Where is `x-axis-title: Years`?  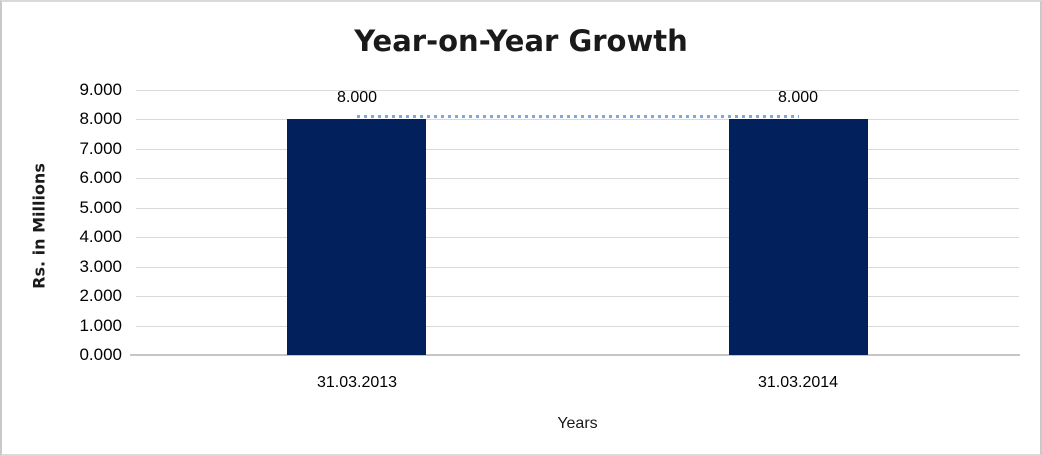
x-axis-title: Years is located at coordinates (577, 423).